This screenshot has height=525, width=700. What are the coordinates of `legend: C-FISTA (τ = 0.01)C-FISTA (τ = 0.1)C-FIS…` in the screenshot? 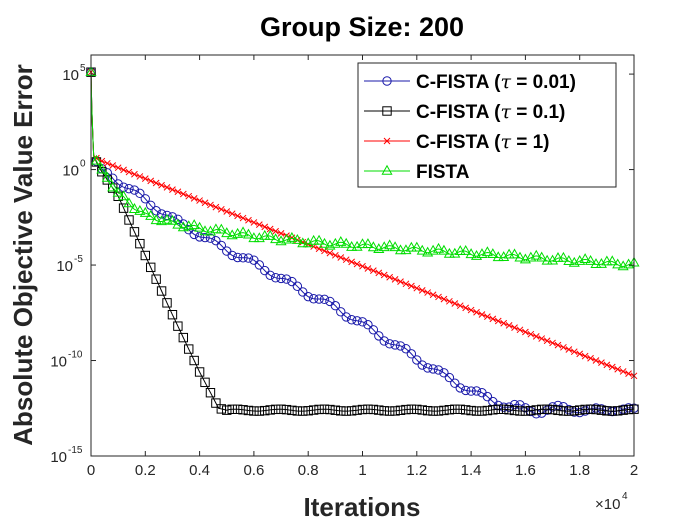 It's located at (487, 125).